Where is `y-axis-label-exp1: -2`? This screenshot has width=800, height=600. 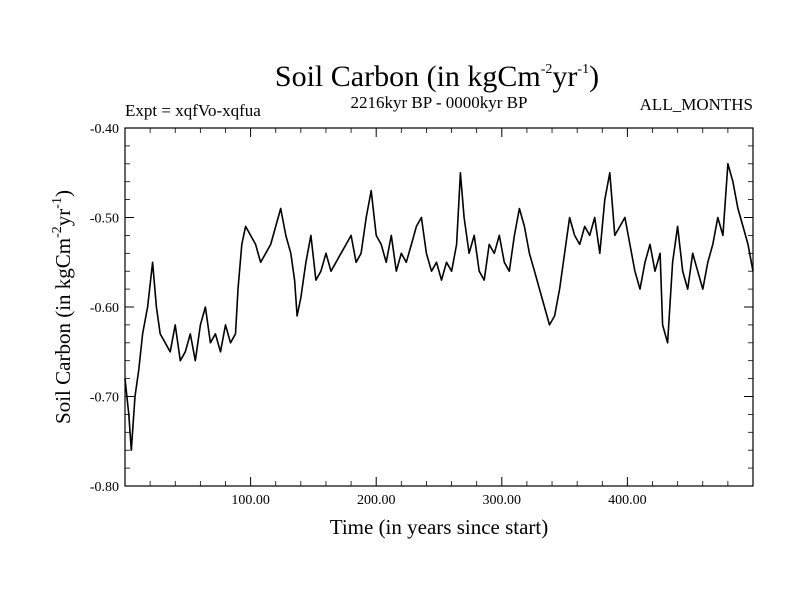
y-axis-label-exp1: -2 is located at coordinates (57, 232).